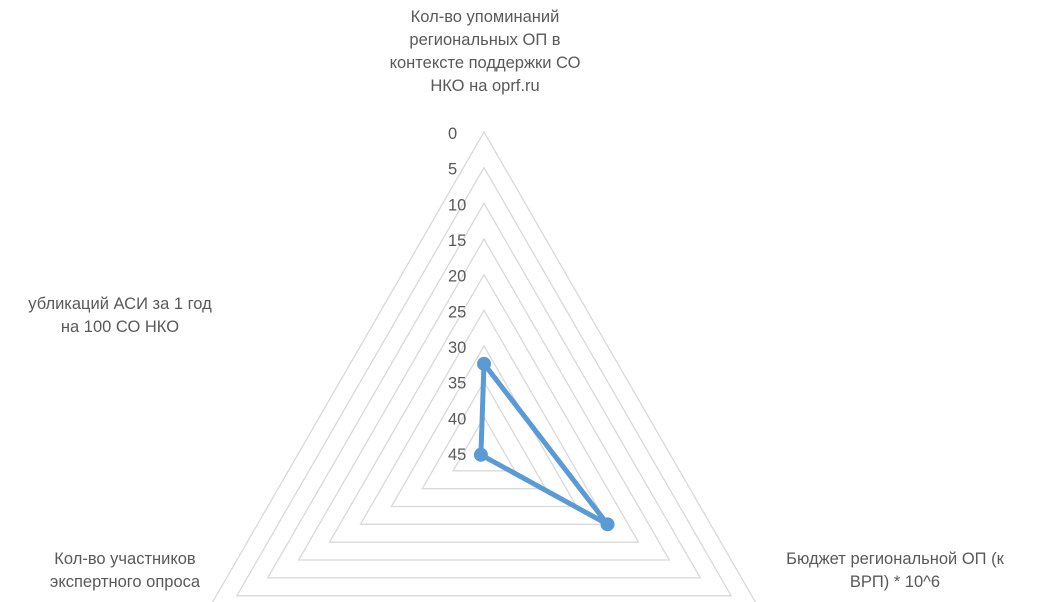 This screenshot has height=602, width=1063. Describe the element at coordinates (125, 571) in the screenshot. I see `axis-label-bottom-left: Кол-во участников экспертного опроса` at that location.